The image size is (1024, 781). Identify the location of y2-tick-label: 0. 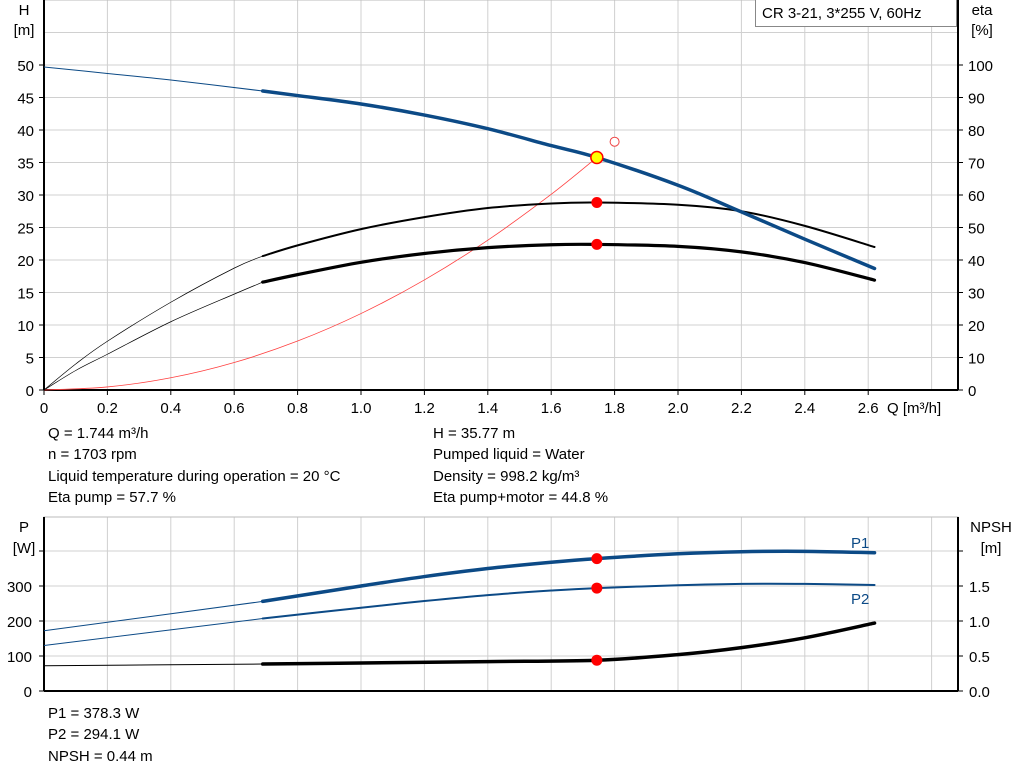
(972, 391).